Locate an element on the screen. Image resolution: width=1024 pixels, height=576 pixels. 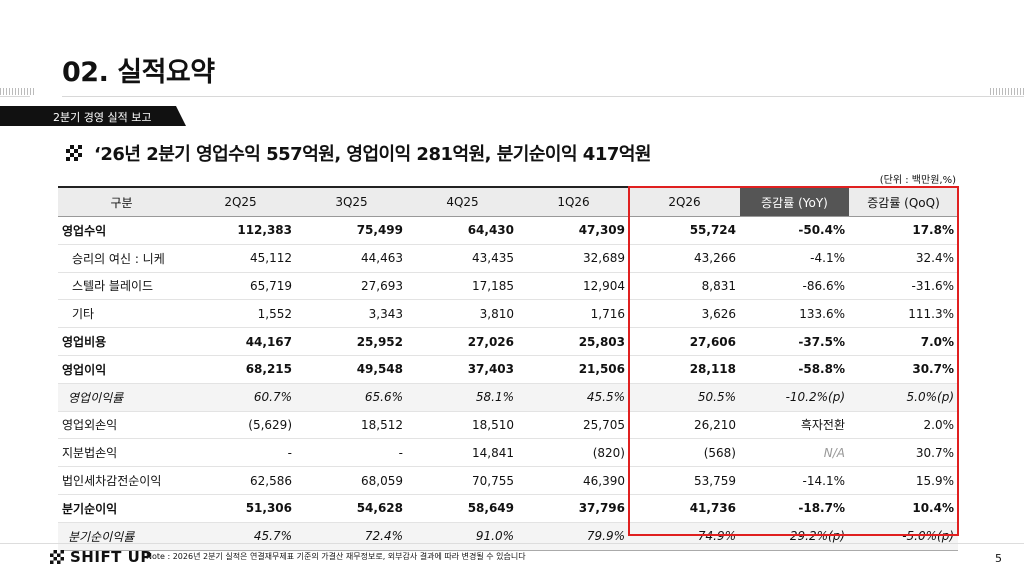
cell: 45.7% is located at coordinates (240, 536).